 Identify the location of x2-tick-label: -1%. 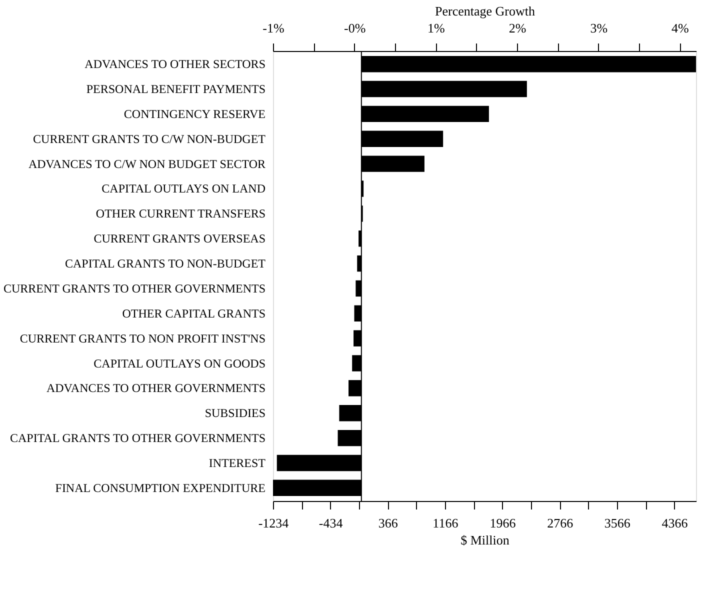
(273, 28).